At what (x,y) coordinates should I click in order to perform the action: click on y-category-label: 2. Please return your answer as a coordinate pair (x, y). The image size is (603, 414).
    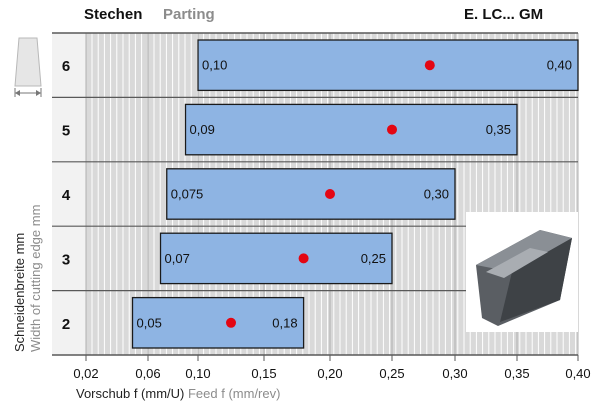
    Looking at the image, I should click on (66, 324).